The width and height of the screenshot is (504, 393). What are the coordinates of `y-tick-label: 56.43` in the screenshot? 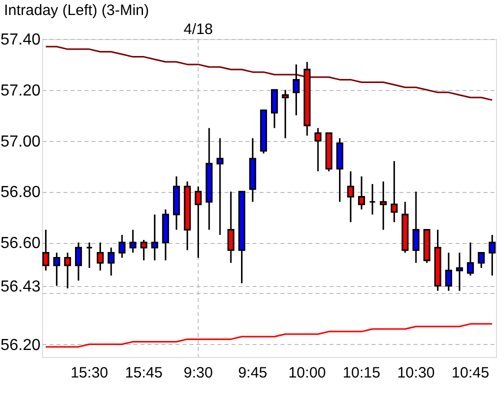 It's located at (20, 287).